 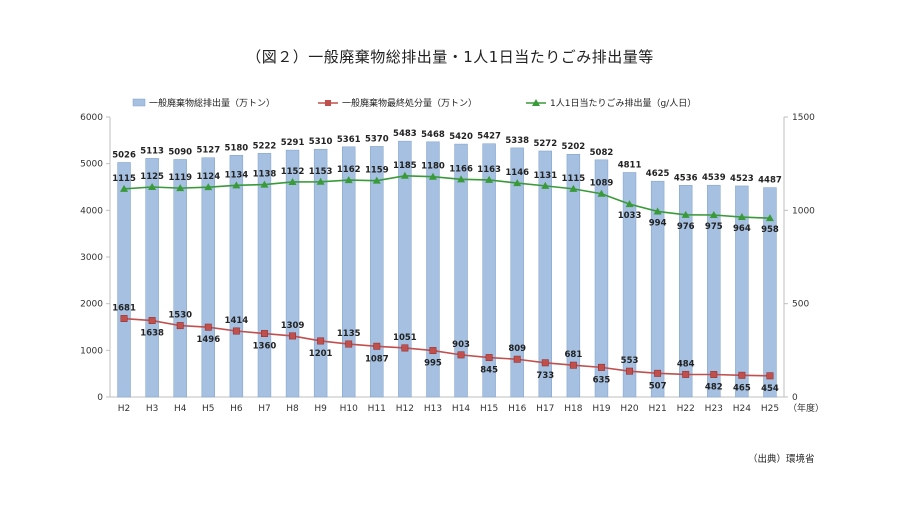 What do you see at coordinates (446, 196) in the screenshot?
I see `line-per-capita` at bounding box center [446, 196].